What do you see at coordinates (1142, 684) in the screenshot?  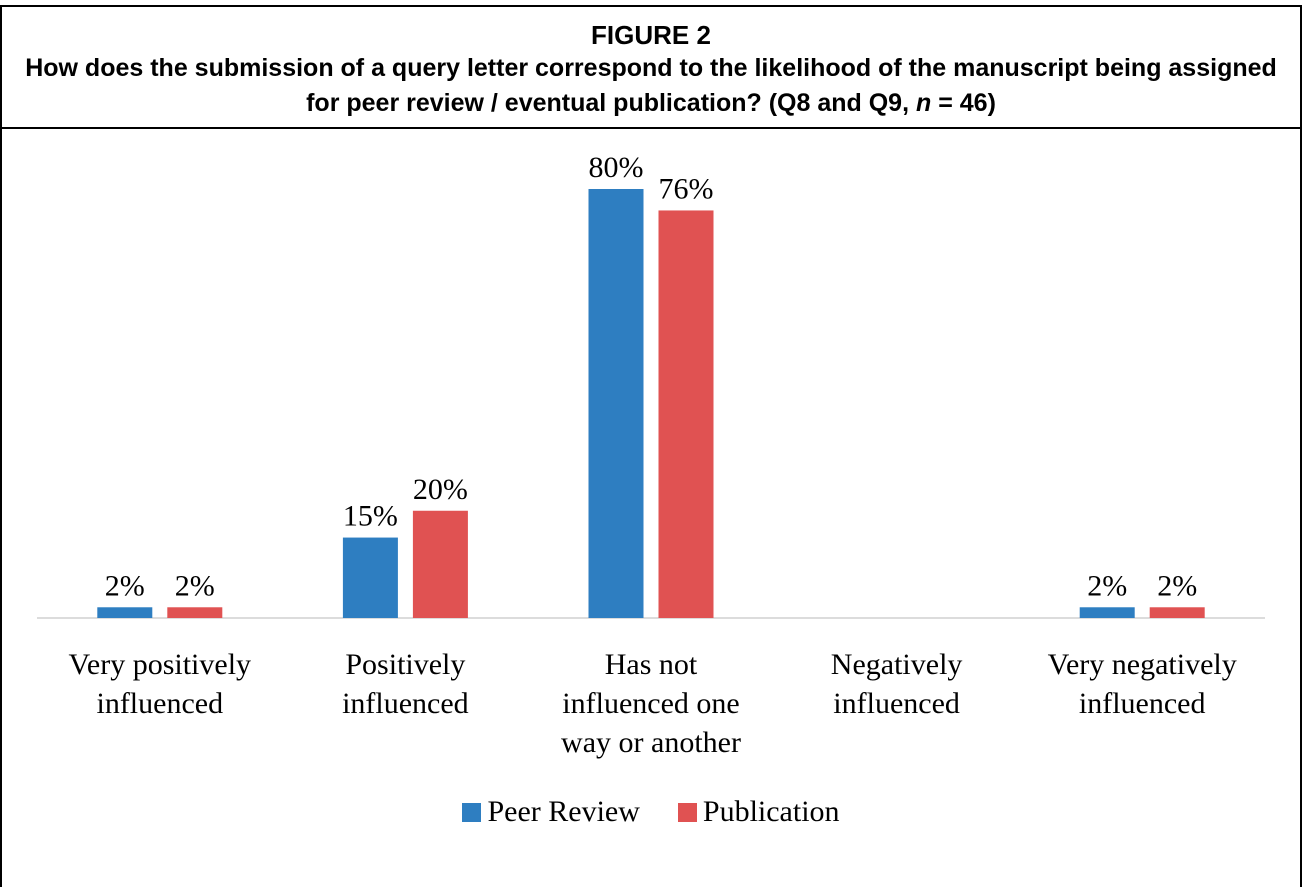 I see `x-tick-label: Very negatively influenced` at bounding box center [1142, 684].